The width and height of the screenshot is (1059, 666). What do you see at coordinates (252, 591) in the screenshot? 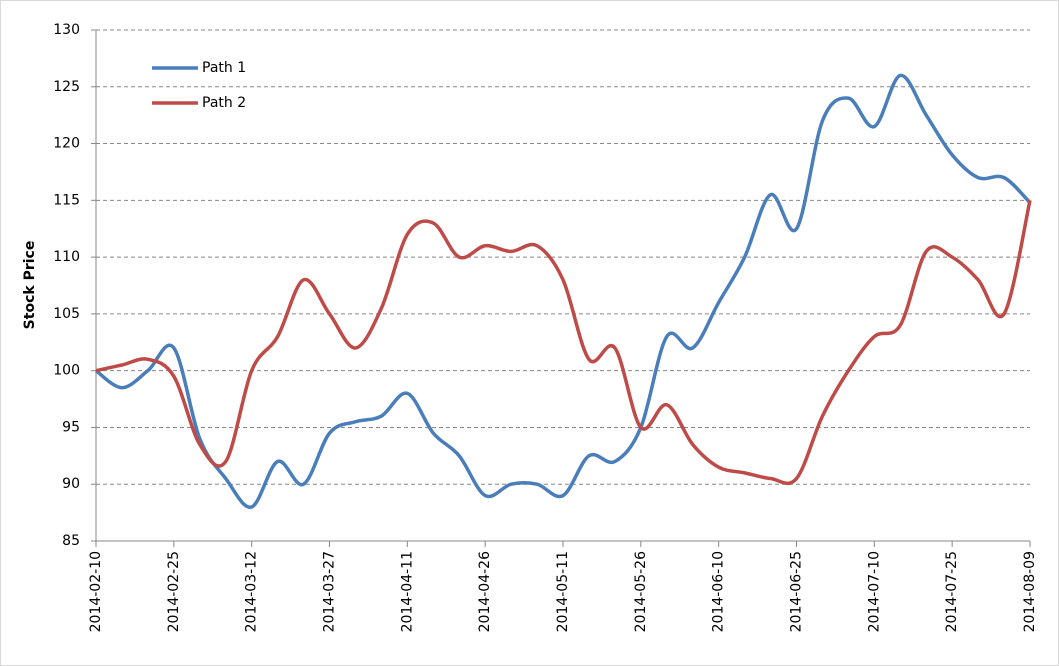
I see `x-tick-label: 2014-03-12` at bounding box center [252, 591].